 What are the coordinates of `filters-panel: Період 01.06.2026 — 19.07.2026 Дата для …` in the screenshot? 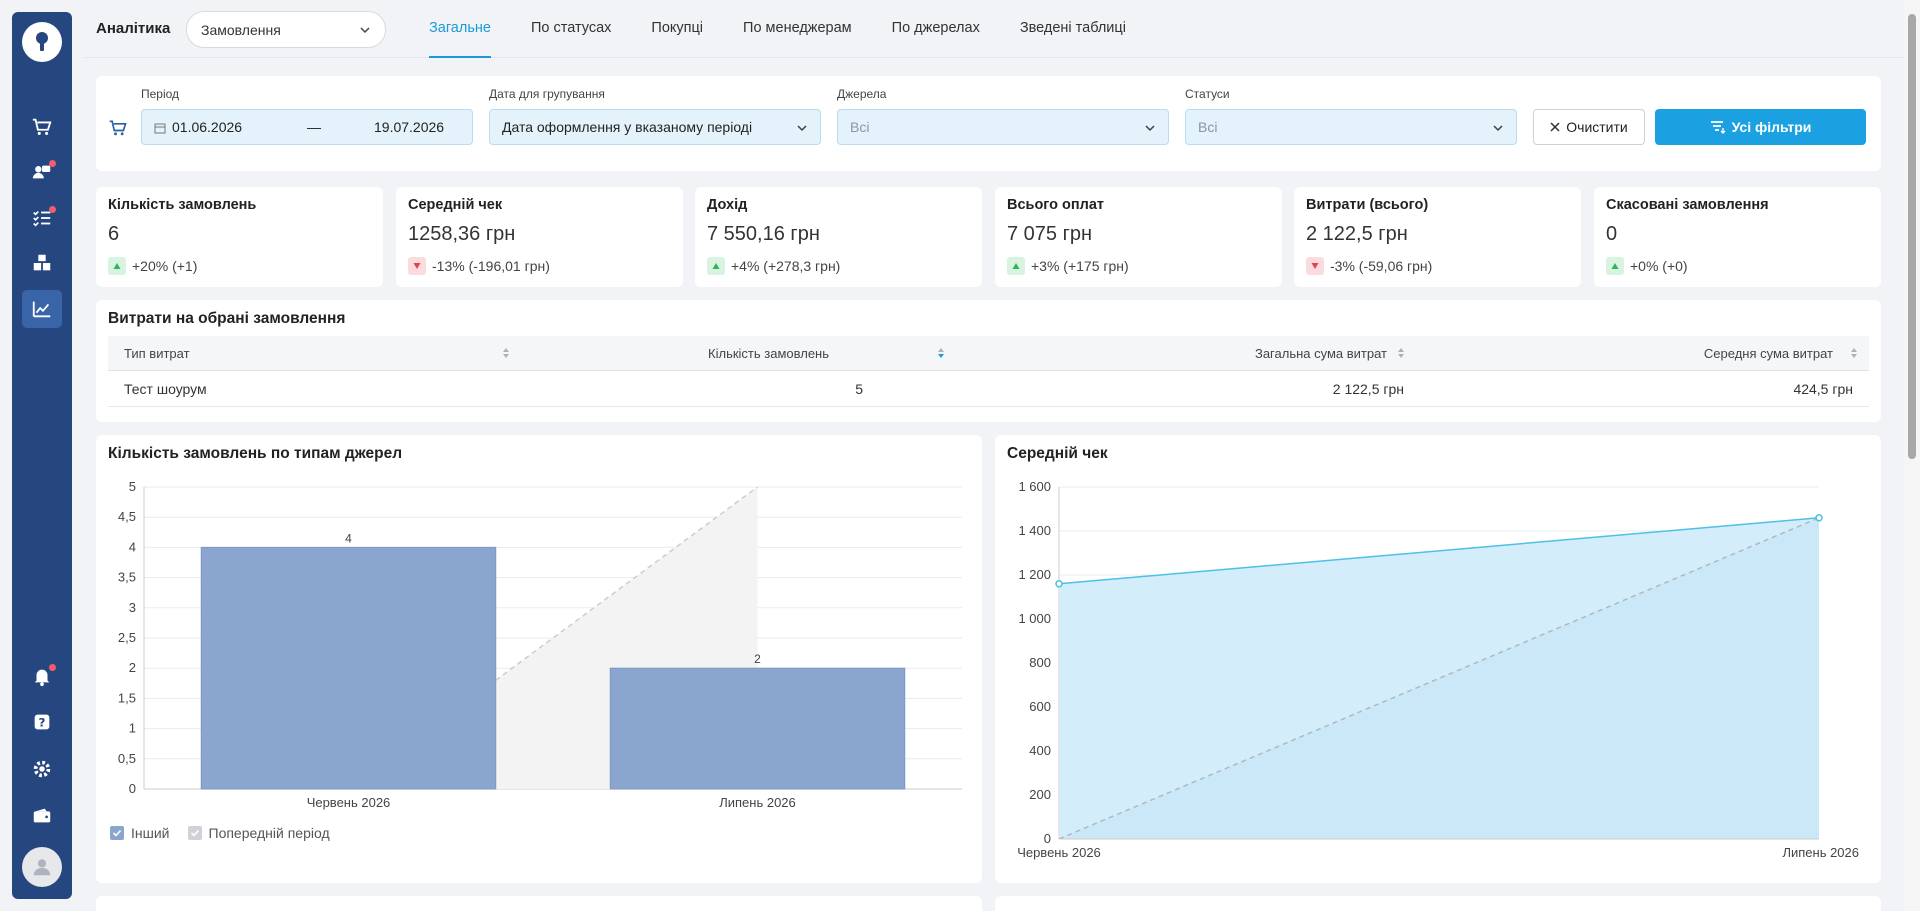 It's located at (988, 123).